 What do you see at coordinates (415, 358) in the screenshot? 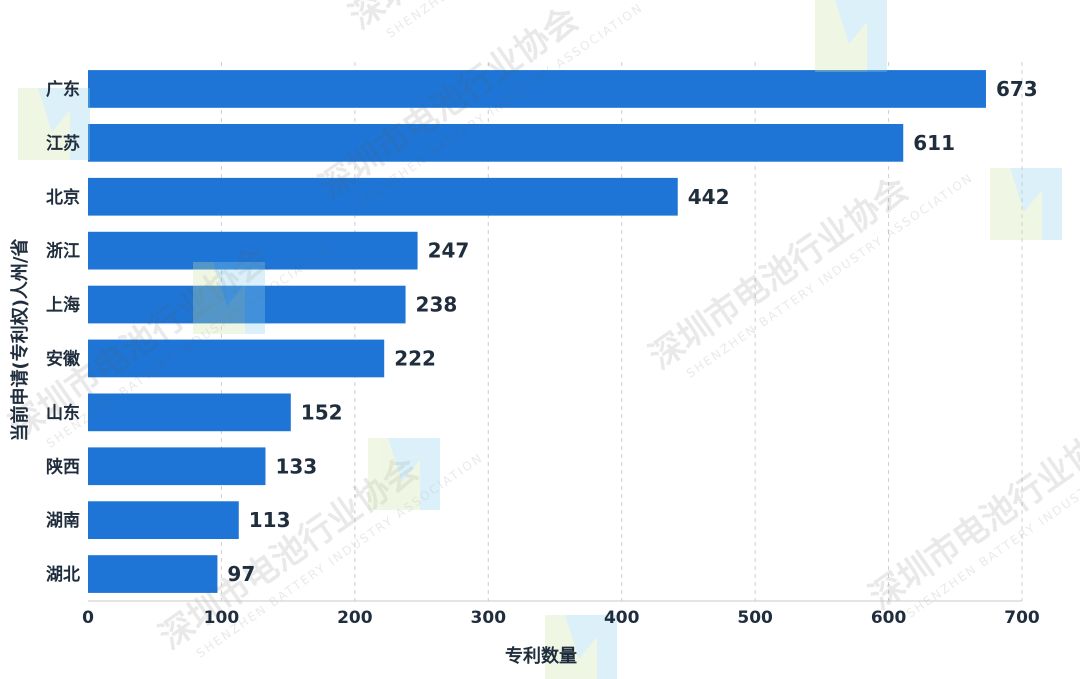
I see `value-label: 222` at bounding box center [415, 358].